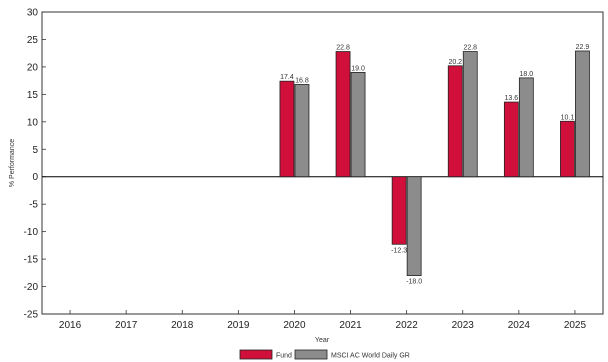 This screenshot has height=362, width=608. I want to click on data-label: -12.3, so click(399, 250).